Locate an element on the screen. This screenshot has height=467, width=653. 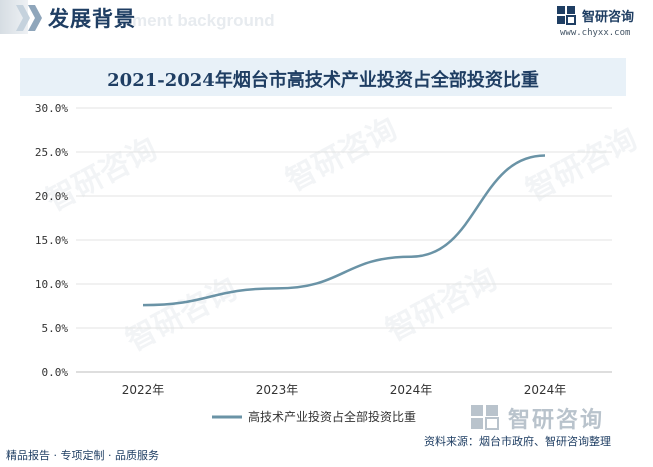
y-tick-label: 20.0% is located at coordinates (51, 196).